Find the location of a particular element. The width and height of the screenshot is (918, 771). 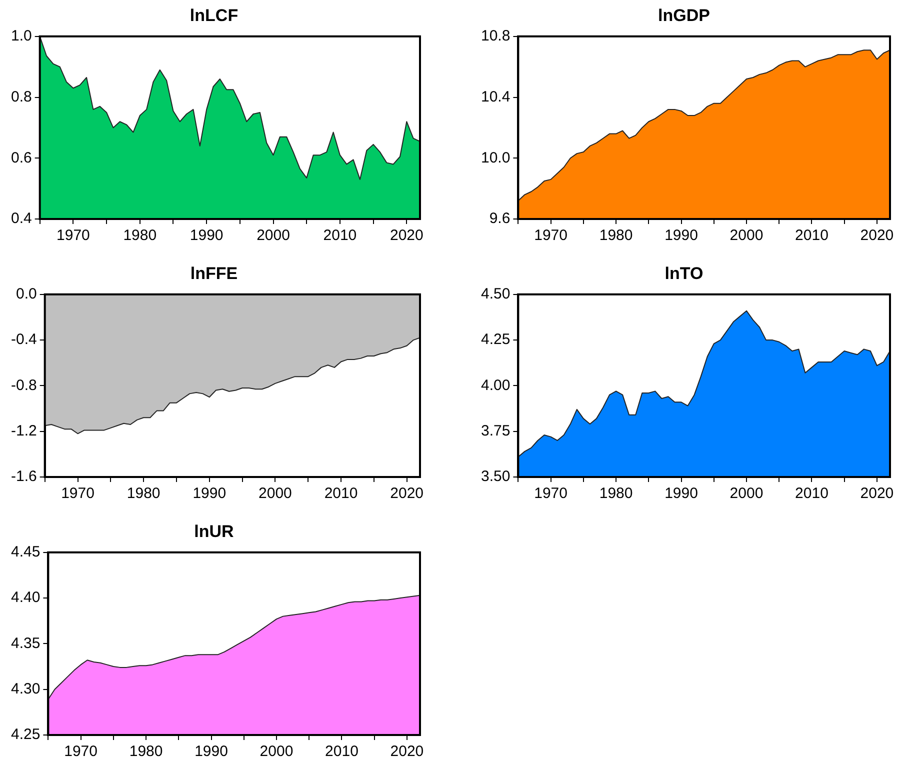

y-tick-label: 9.6 is located at coordinates (499, 219).